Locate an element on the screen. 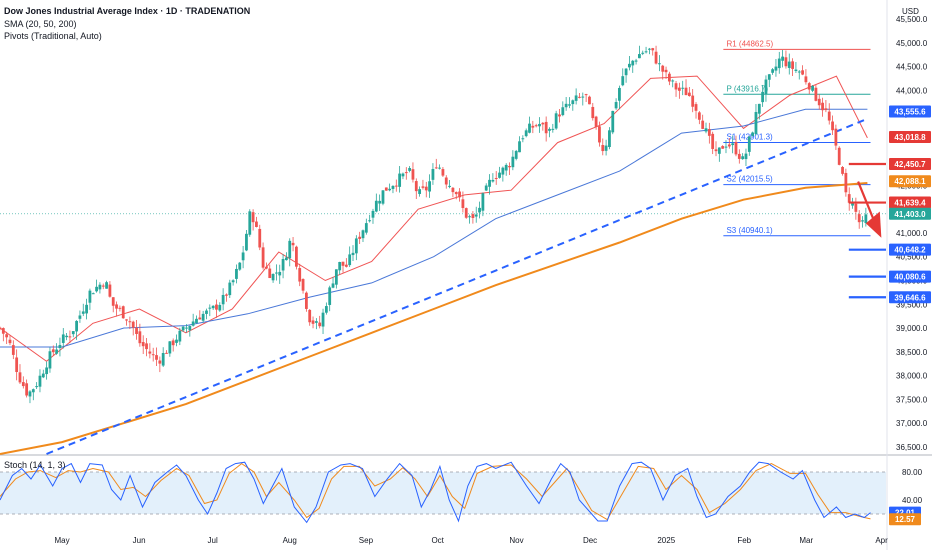  time-axis: May Jun Jul Aug Sep Oct Nov Dec 2025 Feb Mar Apr is located at coordinates (471, 540).